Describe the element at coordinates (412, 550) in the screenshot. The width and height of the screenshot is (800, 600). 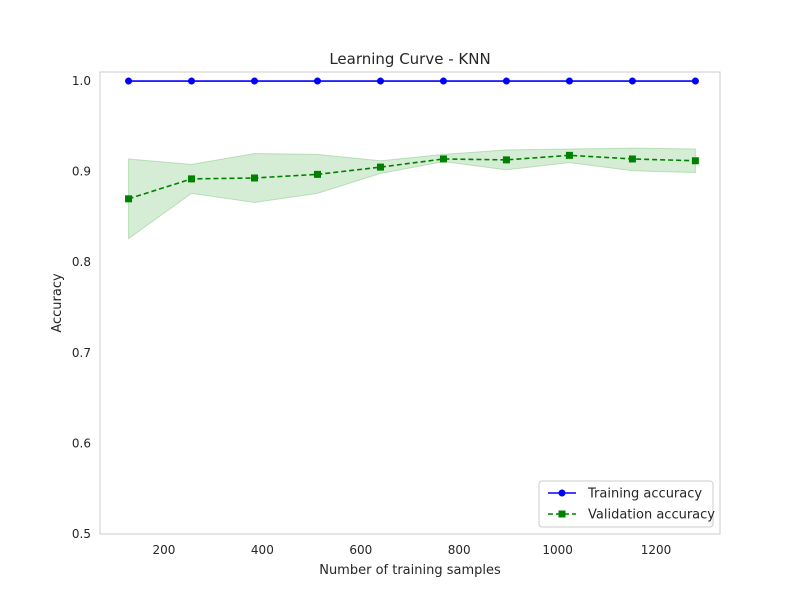
I see `x-tick-labels: 200 400 600 800 1000 1200` at that location.